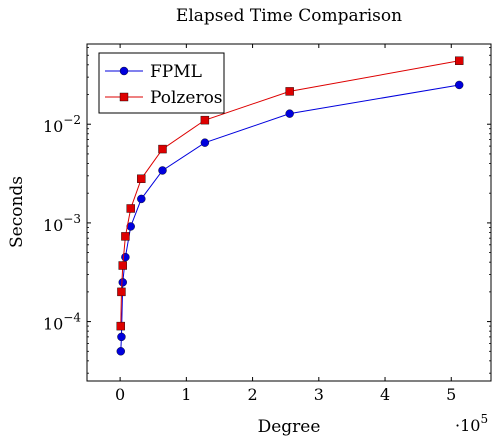 Image resolution: width=492 pixels, height=445 pixels. What do you see at coordinates (289, 16) in the screenshot?
I see `chart-title: Elapsed Time Comparison` at bounding box center [289, 16].